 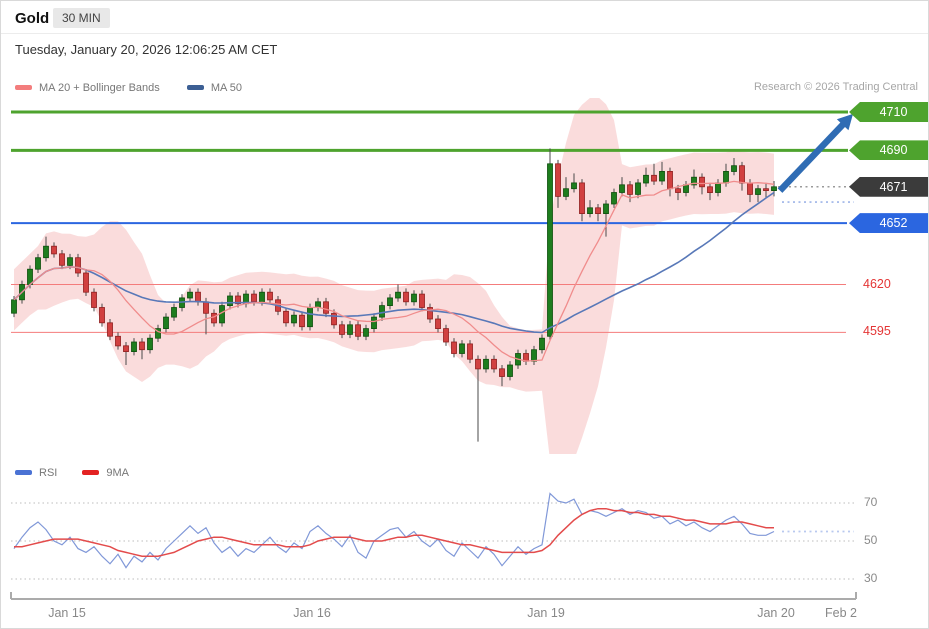 What do you see at coordinates (888, 223) in the screenshot?
I see `pivot-badge-4652: 4652` at bounding box center [888, 223].